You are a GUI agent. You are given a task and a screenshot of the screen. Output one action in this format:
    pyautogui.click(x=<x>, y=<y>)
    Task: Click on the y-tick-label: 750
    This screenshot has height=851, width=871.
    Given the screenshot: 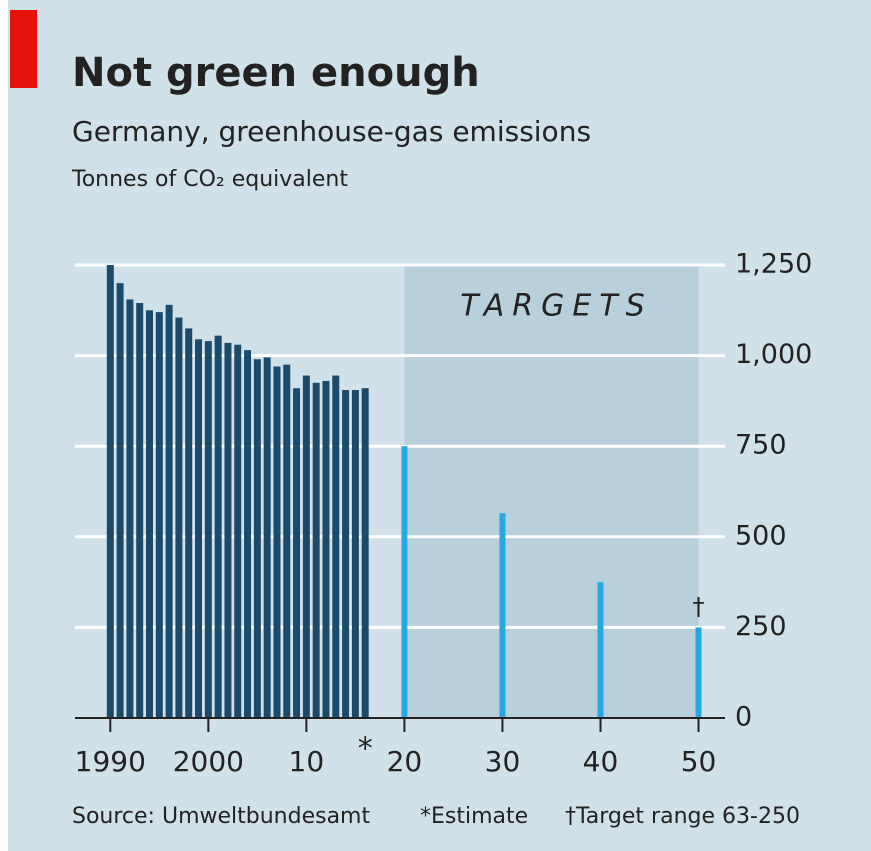 What is the action you would take?
    pyautogui.click(x=761, y=445)
    